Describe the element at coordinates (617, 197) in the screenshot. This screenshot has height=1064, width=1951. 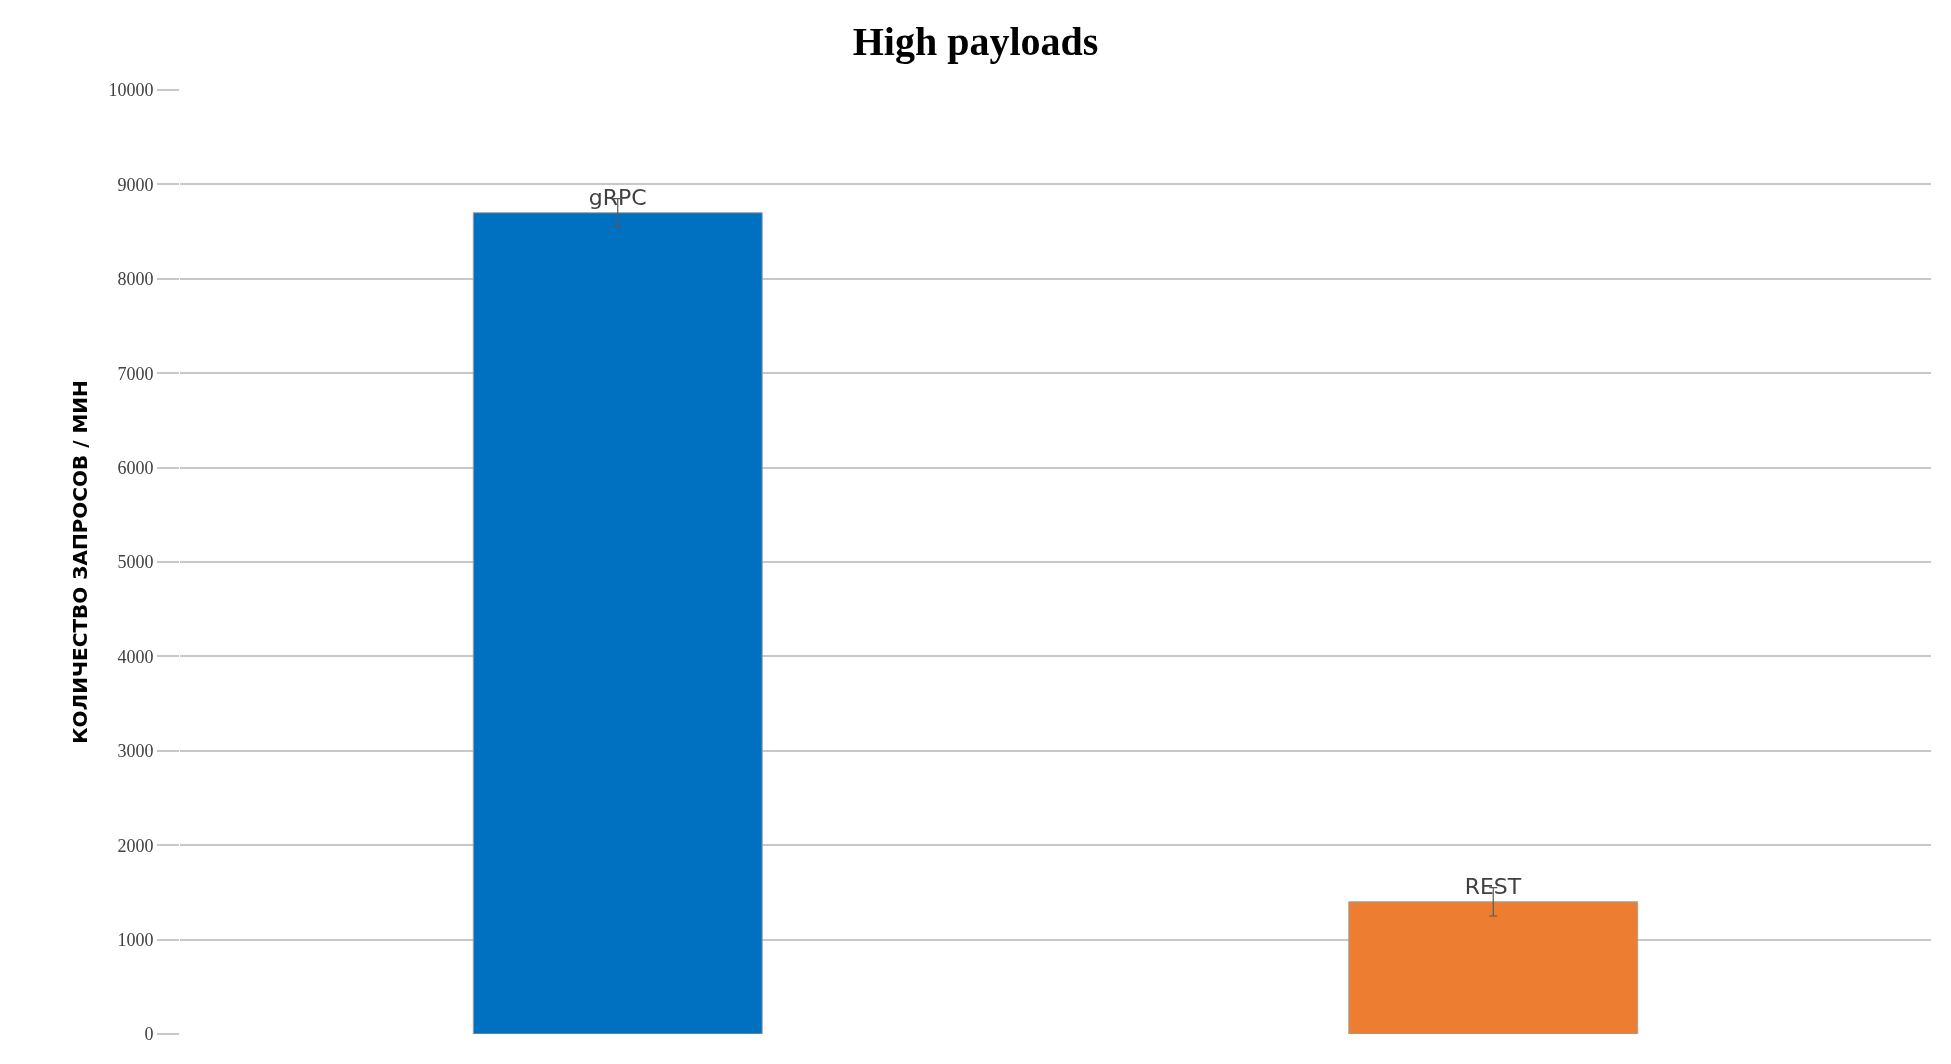
I see `x-tick-label: gRPC` at that location.